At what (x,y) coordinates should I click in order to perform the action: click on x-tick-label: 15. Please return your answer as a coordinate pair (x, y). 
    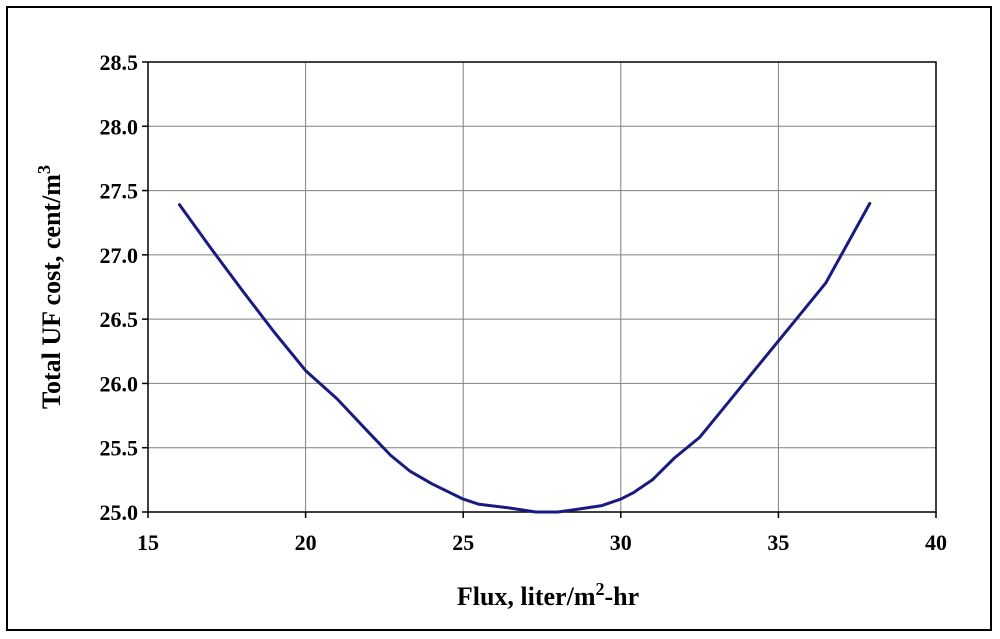
    Looking at the image, I should click on (148, 542).